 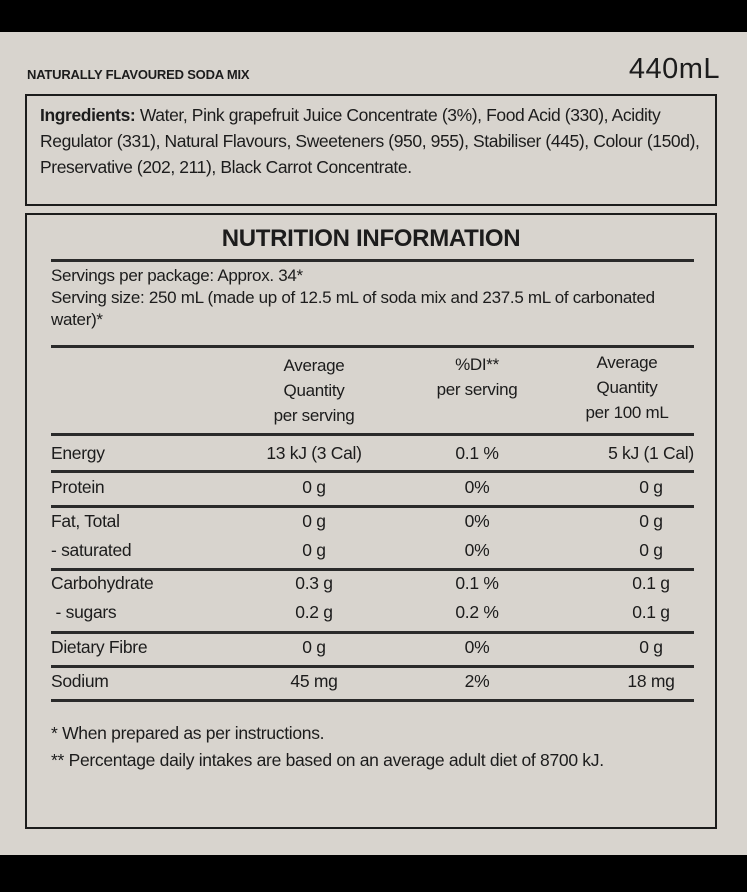 I want to click on nutrient-name: - sugars, so click(x=84, y=612).